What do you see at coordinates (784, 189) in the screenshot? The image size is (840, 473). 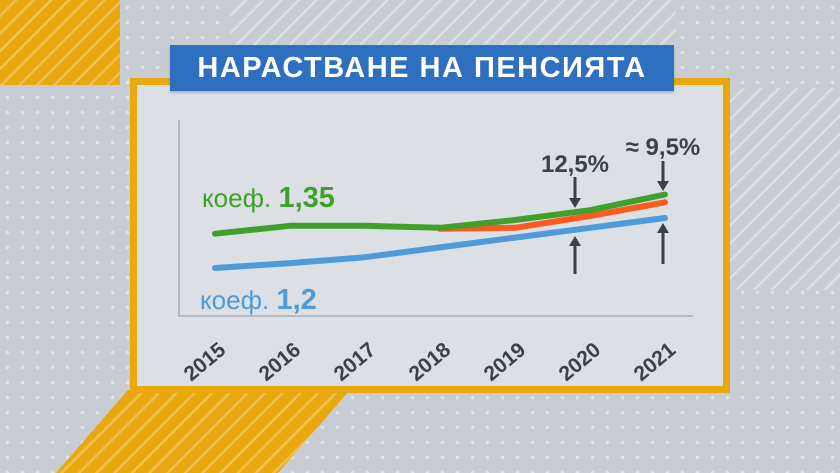 I see `background-stripe-band-right` at bounding box center [784, 189].